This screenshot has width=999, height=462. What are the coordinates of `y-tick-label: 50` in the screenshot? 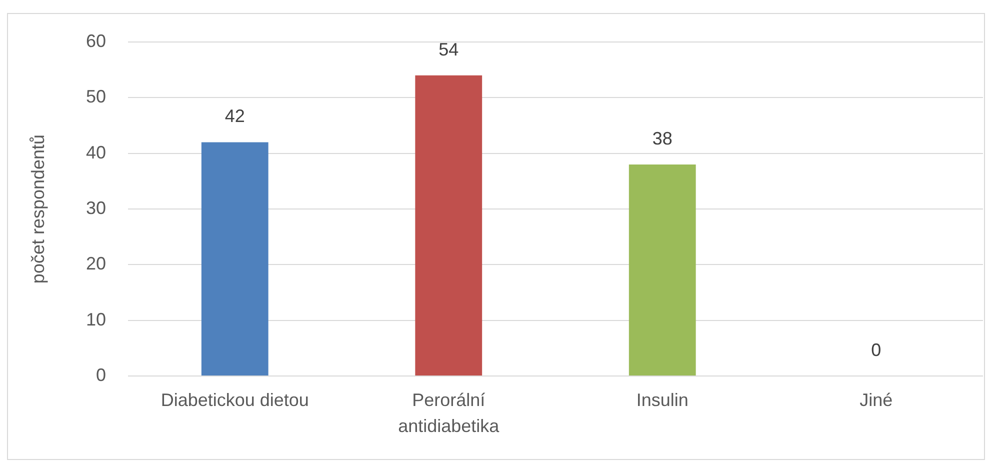 It's located at (96, 96).